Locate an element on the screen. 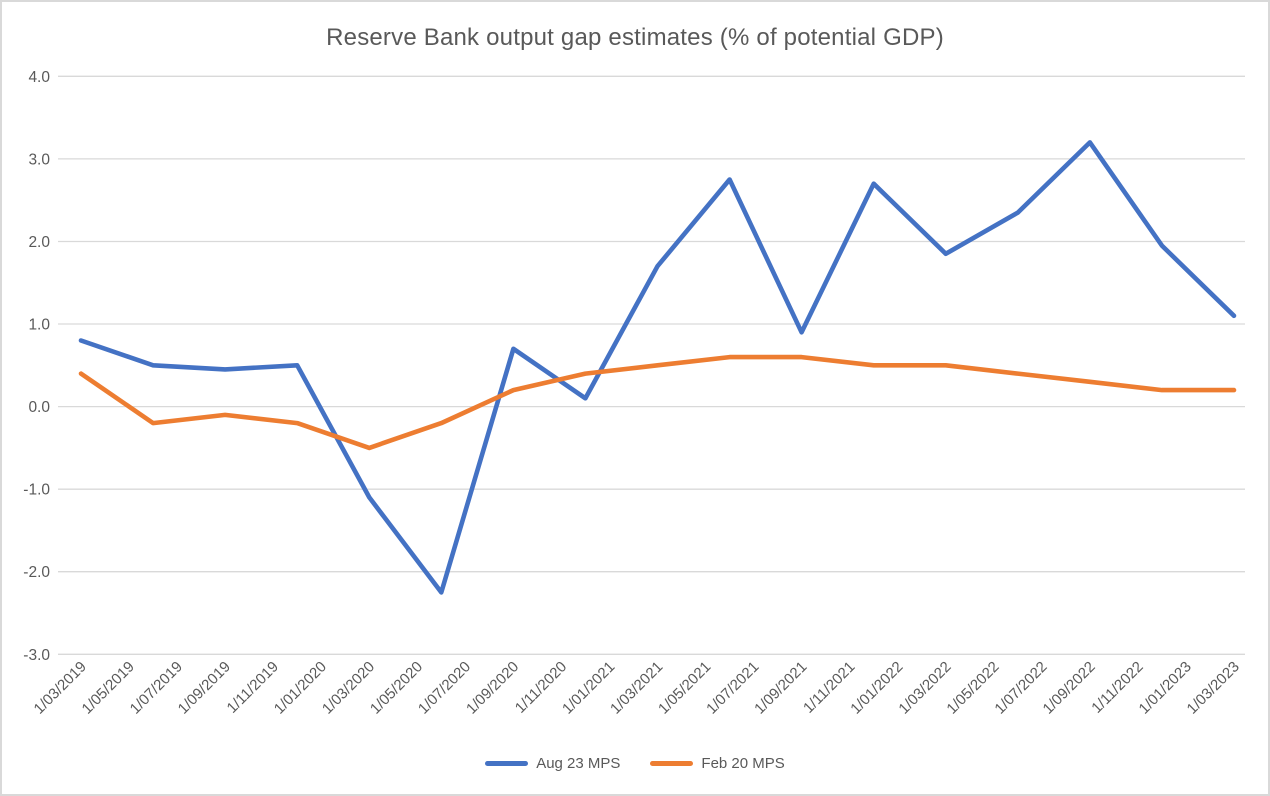 The height and width of the screenshot is (796, 1270). x-axis-tick-label: 1/09/2022 is located at coordinates (1069, 687).